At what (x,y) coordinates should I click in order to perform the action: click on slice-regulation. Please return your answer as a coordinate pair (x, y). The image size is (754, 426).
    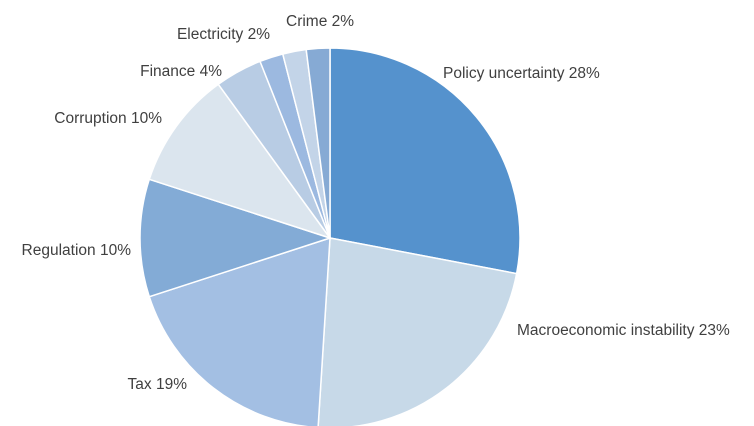
    Looking at the image, I should click on (236, 238).